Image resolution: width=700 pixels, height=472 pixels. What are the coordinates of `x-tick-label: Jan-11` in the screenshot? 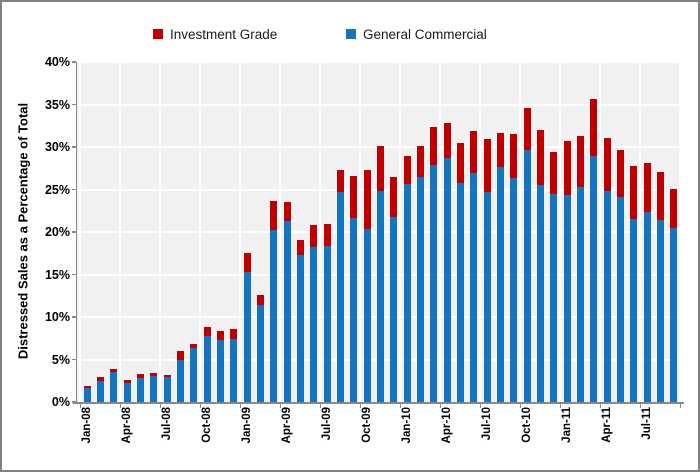 It's located at (567, 425).